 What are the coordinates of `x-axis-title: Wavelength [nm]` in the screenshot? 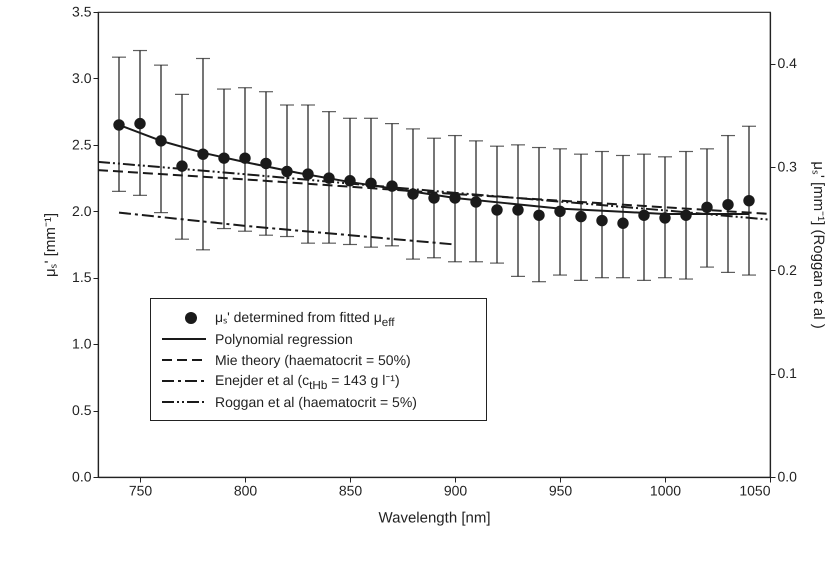 It's located at (434, 518).